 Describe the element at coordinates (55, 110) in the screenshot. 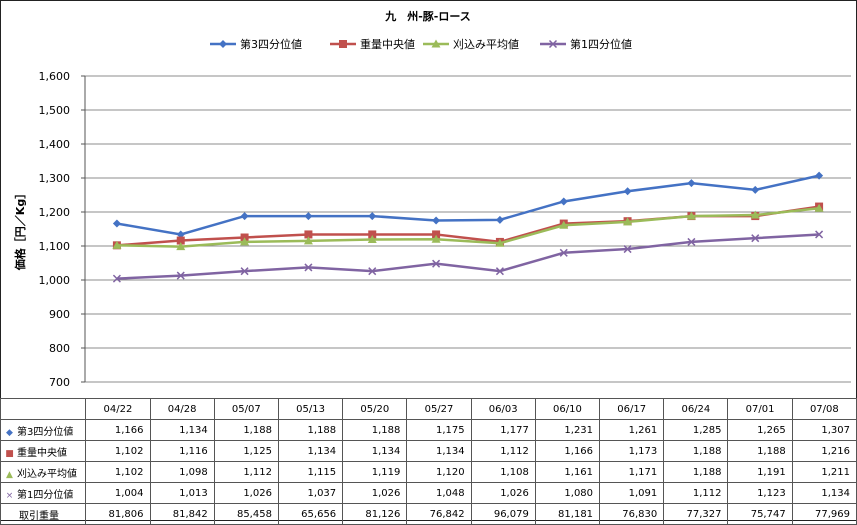

I see `y-tick-label: 1,500` at that location.